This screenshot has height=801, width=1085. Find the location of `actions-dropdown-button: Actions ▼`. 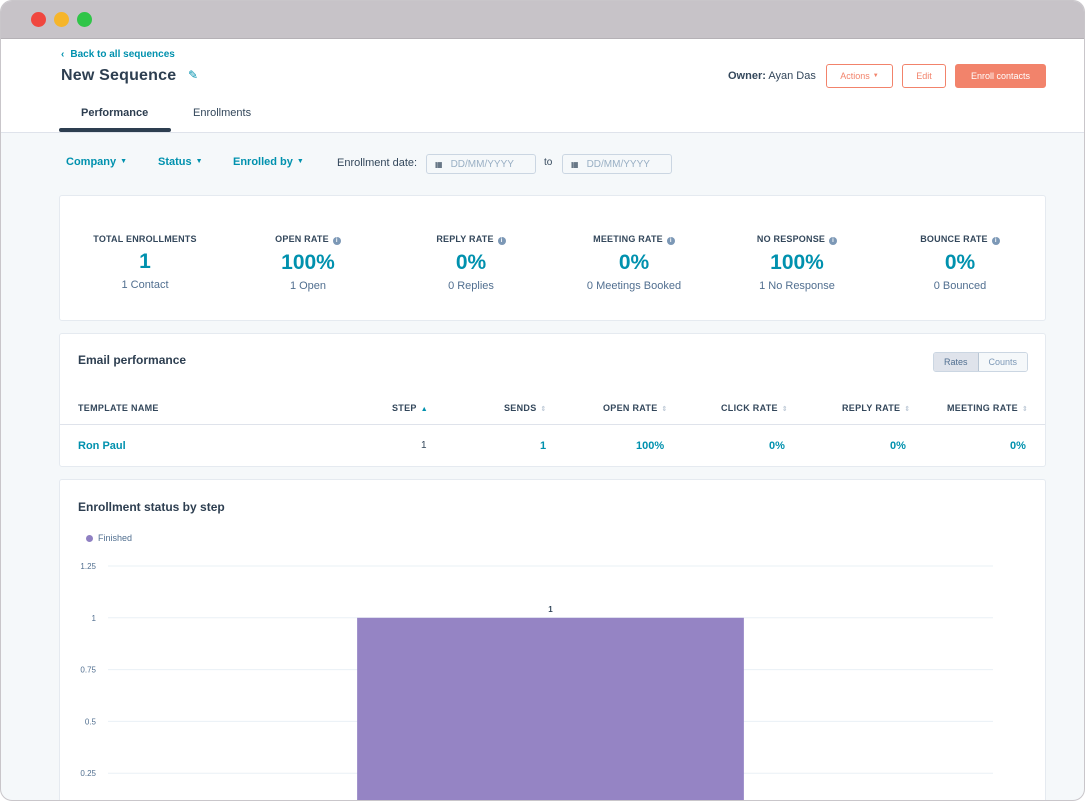

actions-dropdown-button: Actions ▼ is located at coordinates (859, 76).